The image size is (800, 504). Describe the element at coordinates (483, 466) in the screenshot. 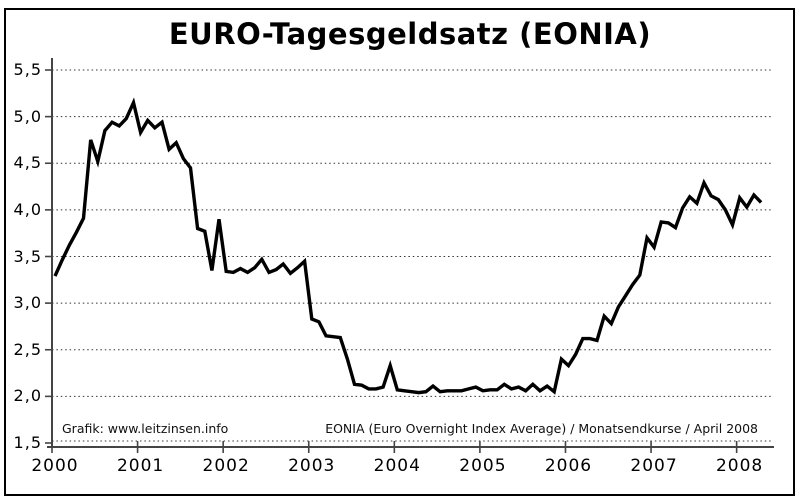

I see `x-tick-label: 2005` at that location.